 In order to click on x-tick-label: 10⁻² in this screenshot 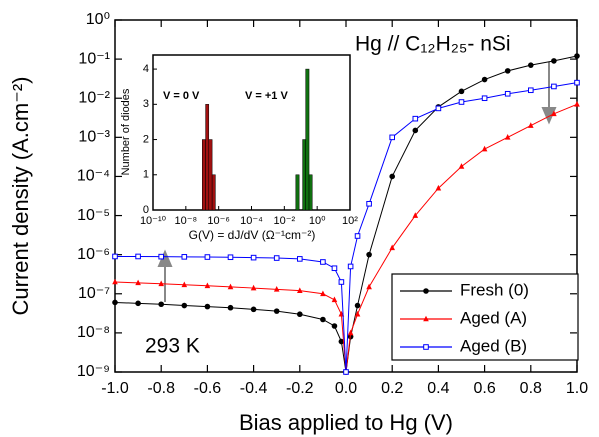, I will do `click(284, 221)`.